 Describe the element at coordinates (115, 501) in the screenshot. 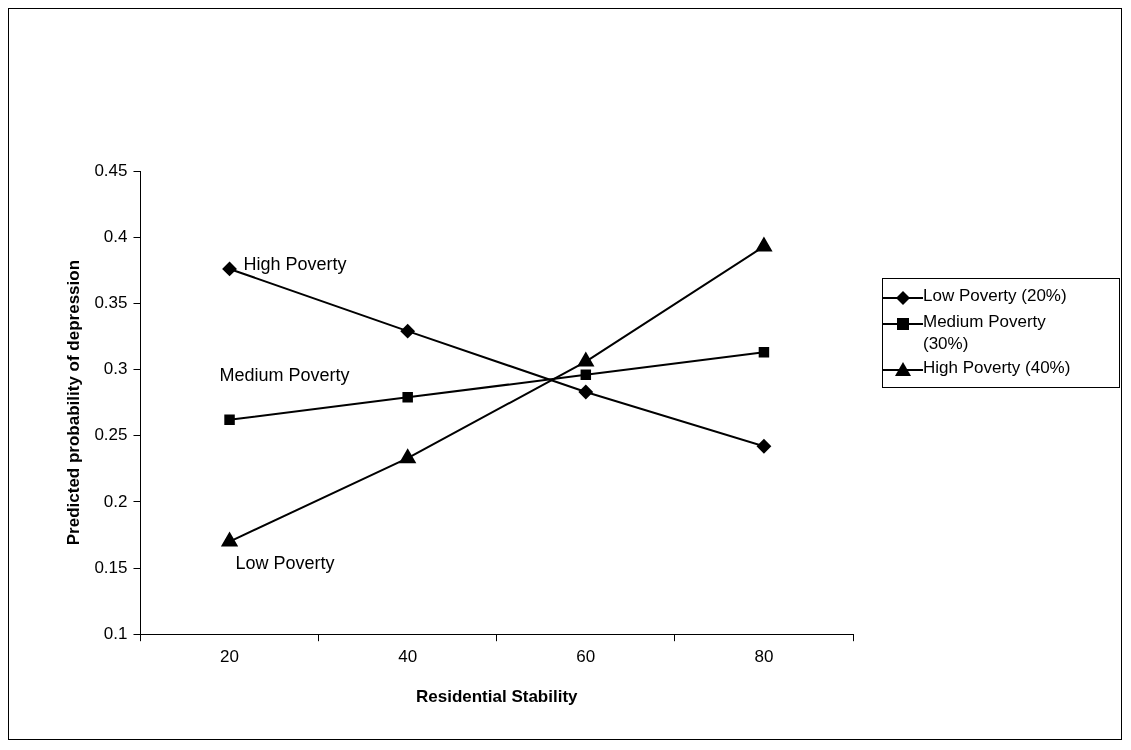

I see `y-tick-label: 0.2` at that location.